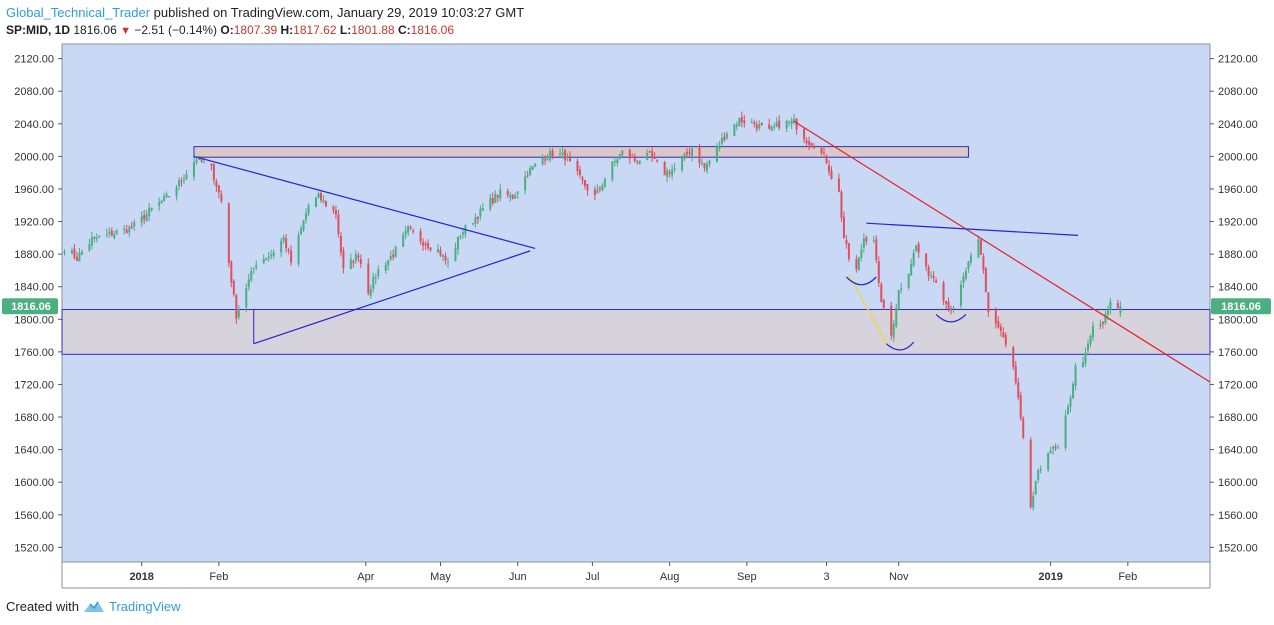  What do you see at coordinates (218, 577) in the screenshot?
I see `x-tick-label: Feb` at bounding box center [218, 577].